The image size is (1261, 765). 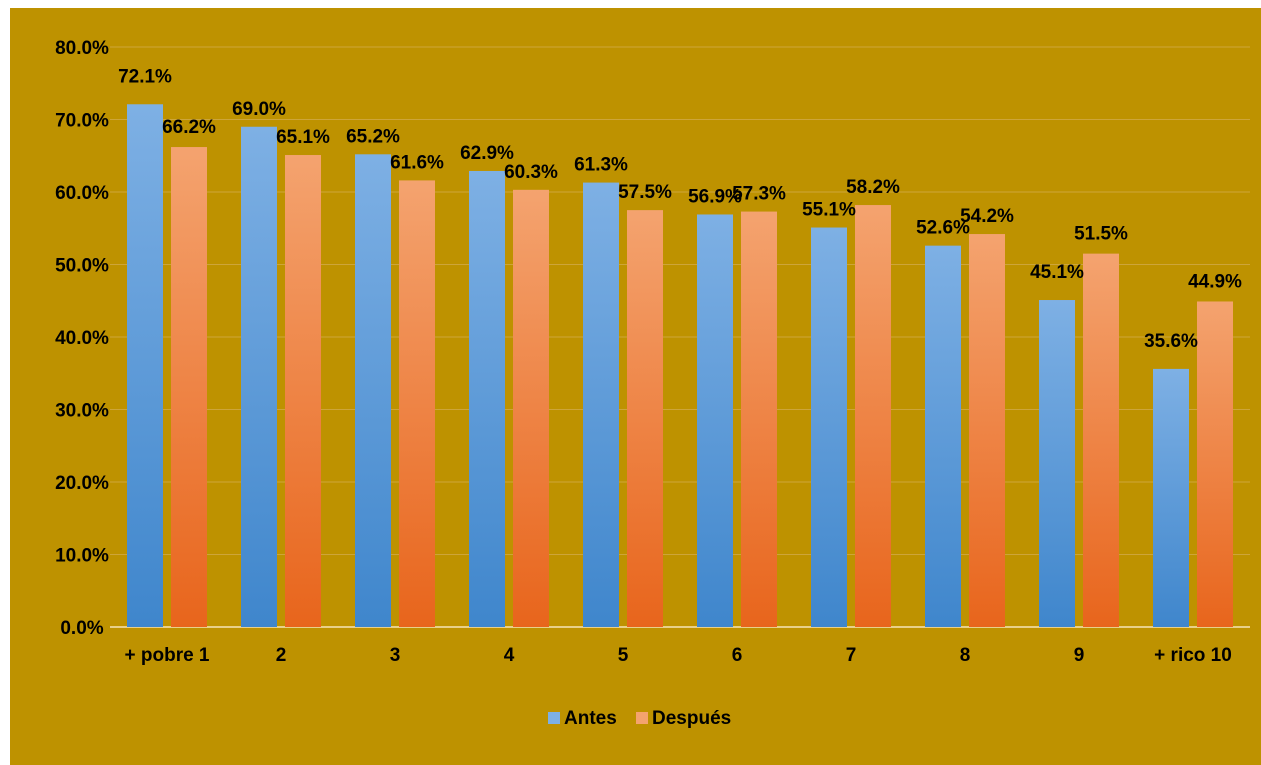 I want to click on y-tick-label: 80.0%, so click(x=82, y=48).